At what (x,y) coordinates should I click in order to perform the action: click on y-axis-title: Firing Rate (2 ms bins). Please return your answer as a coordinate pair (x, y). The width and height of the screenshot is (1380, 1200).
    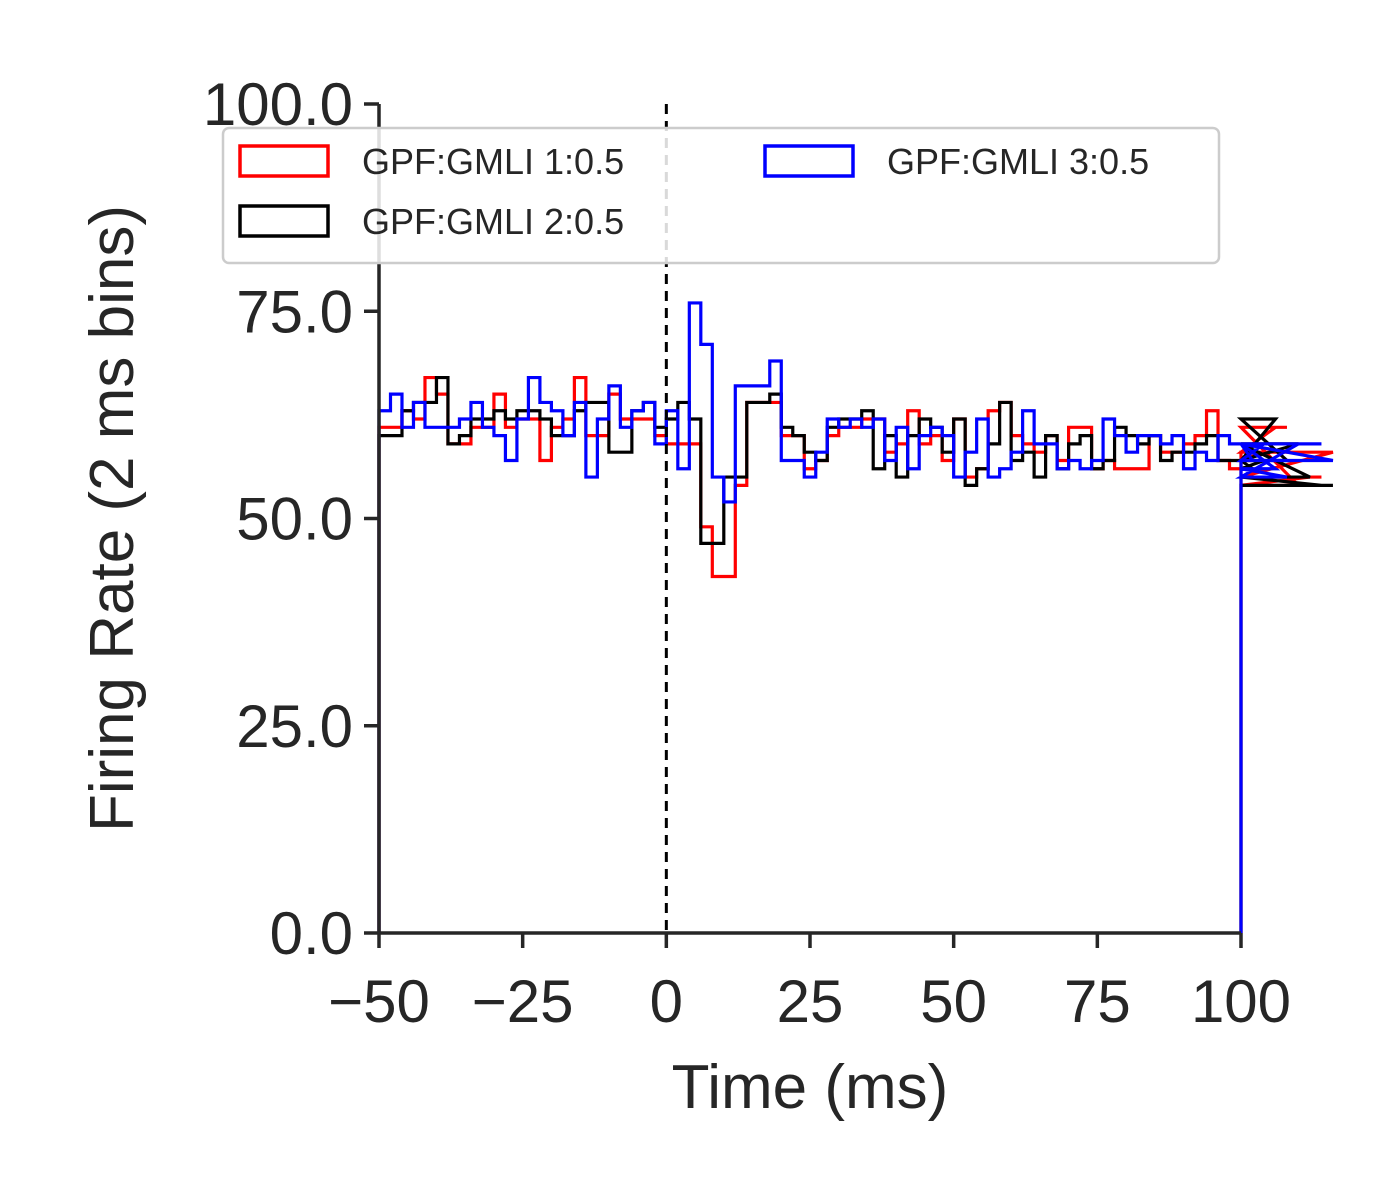
    Looking at the image, I should click on (112, 518).